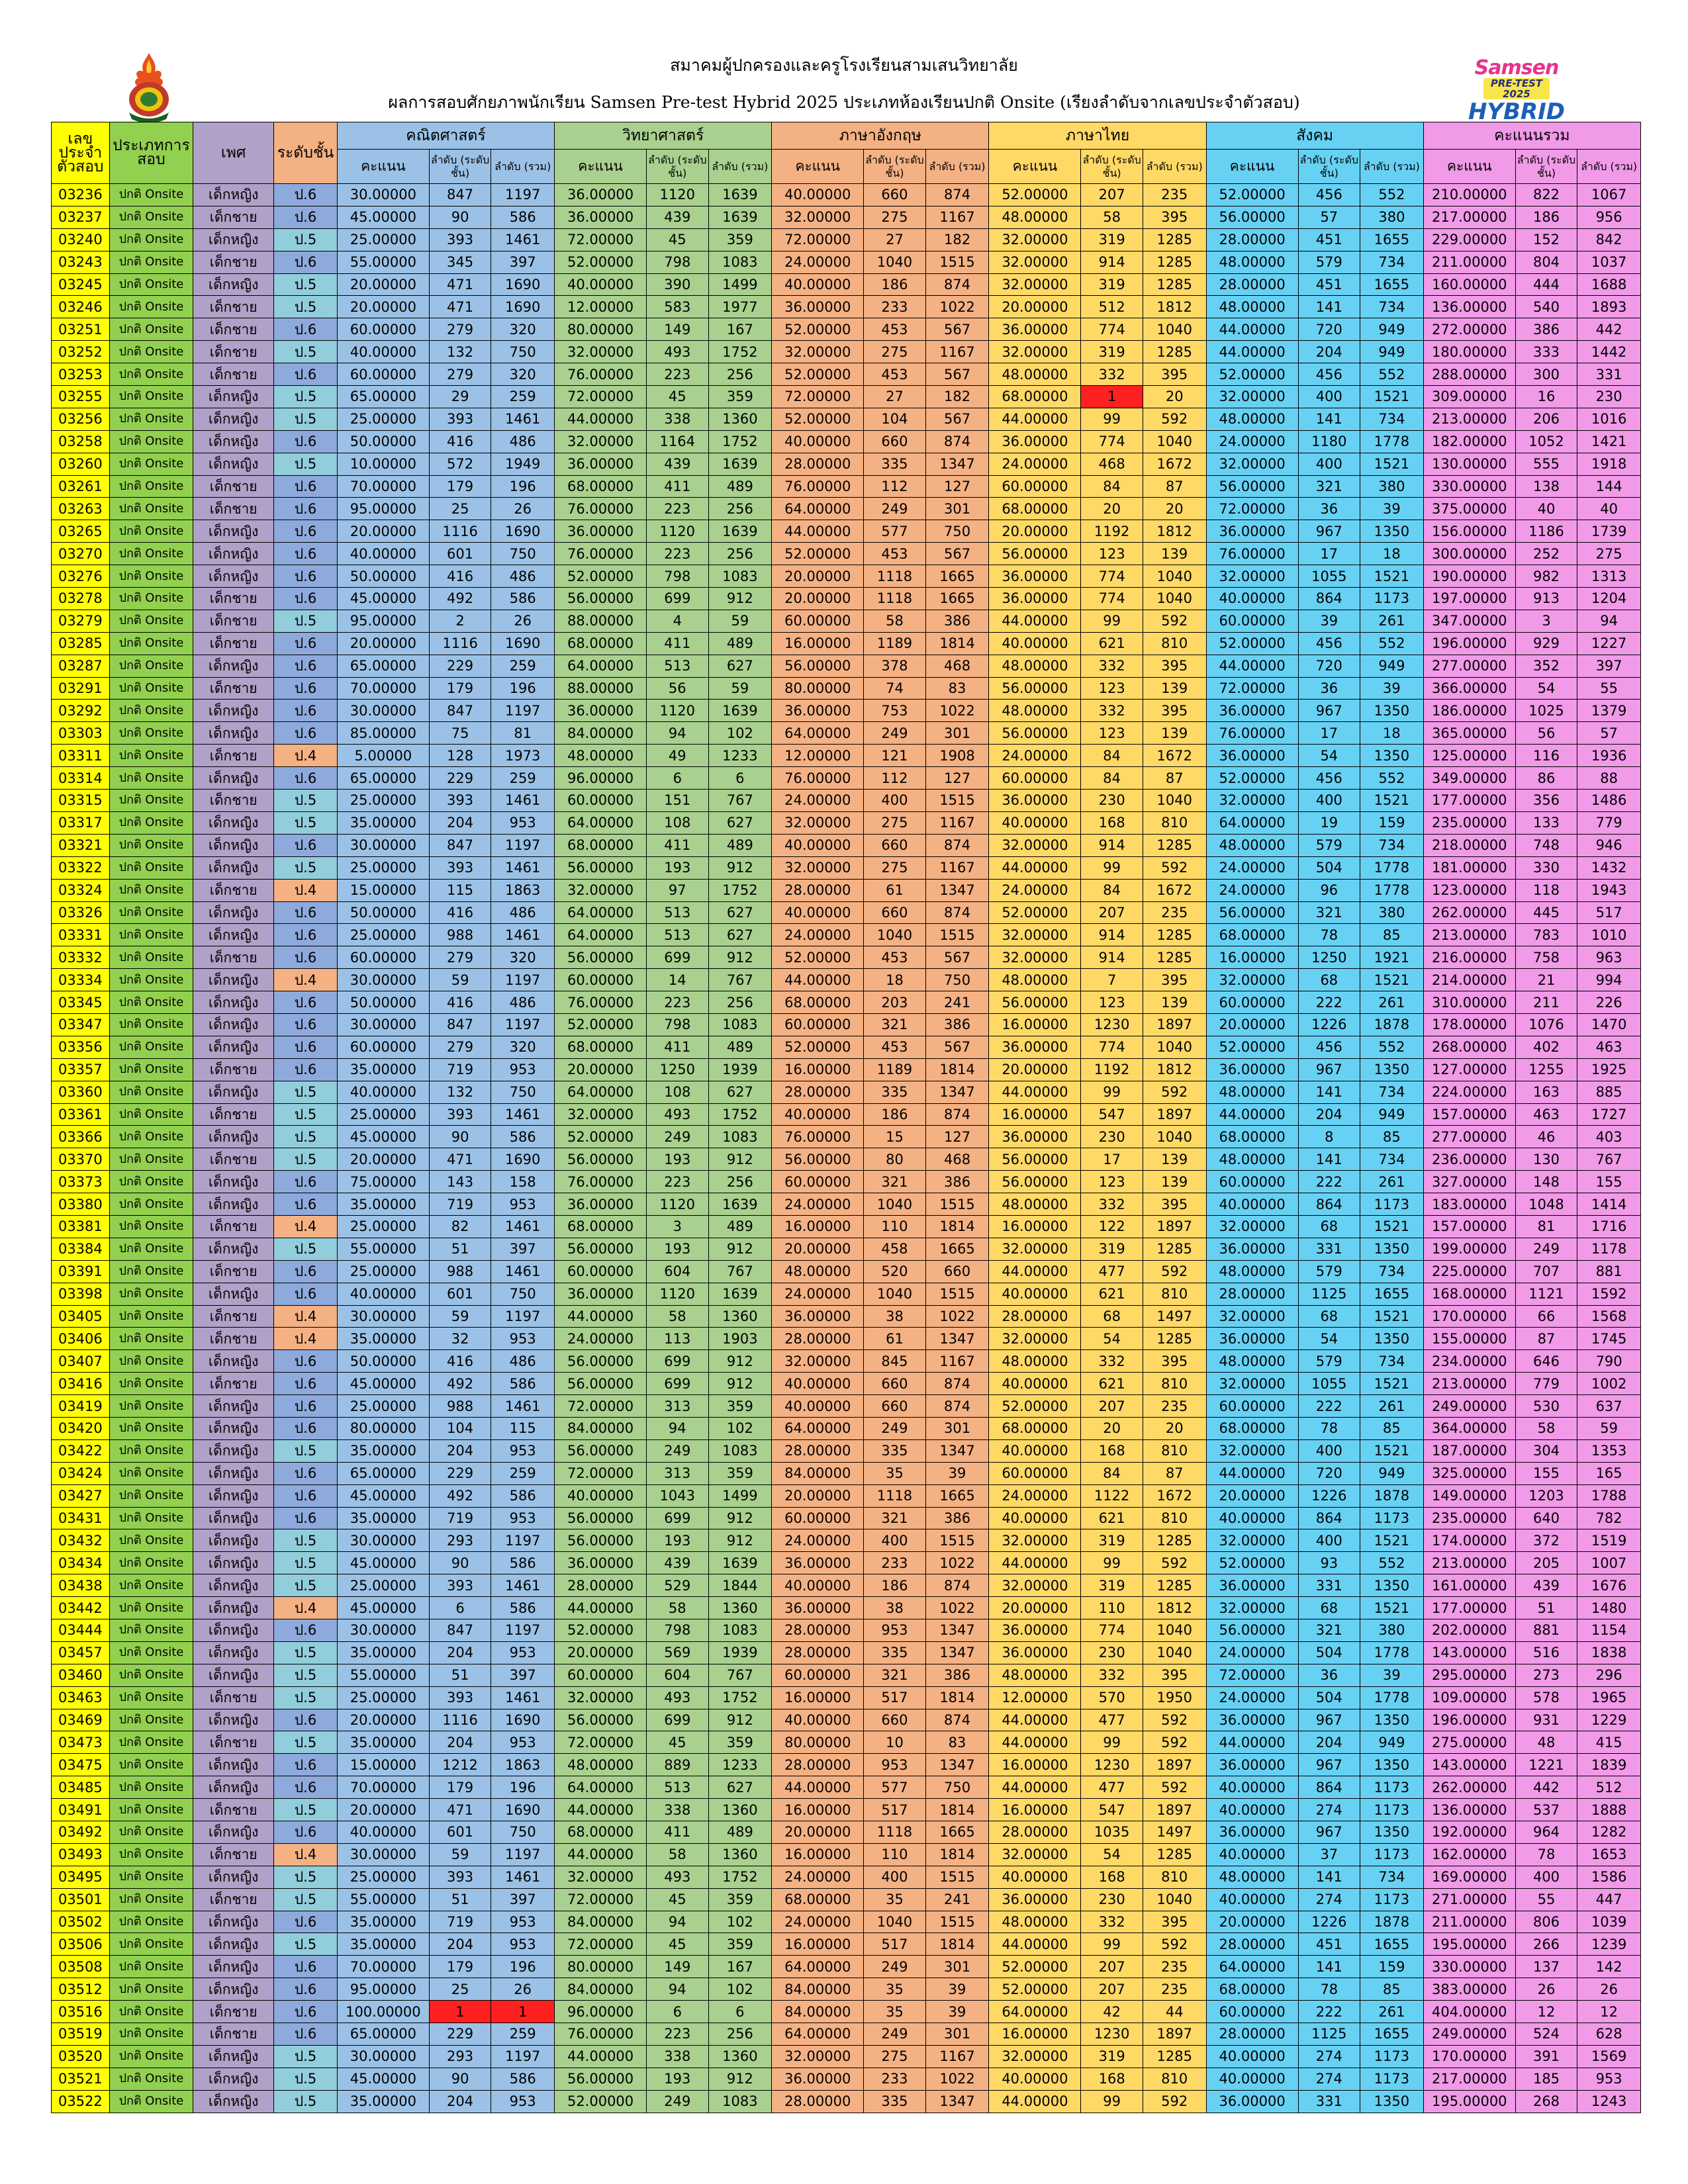 This screenshot has height=2184, width=1688. Describe the element at coordinates (1546, 329) in the screenshot. I see `cell-total-rank-grade: 386` at that location.